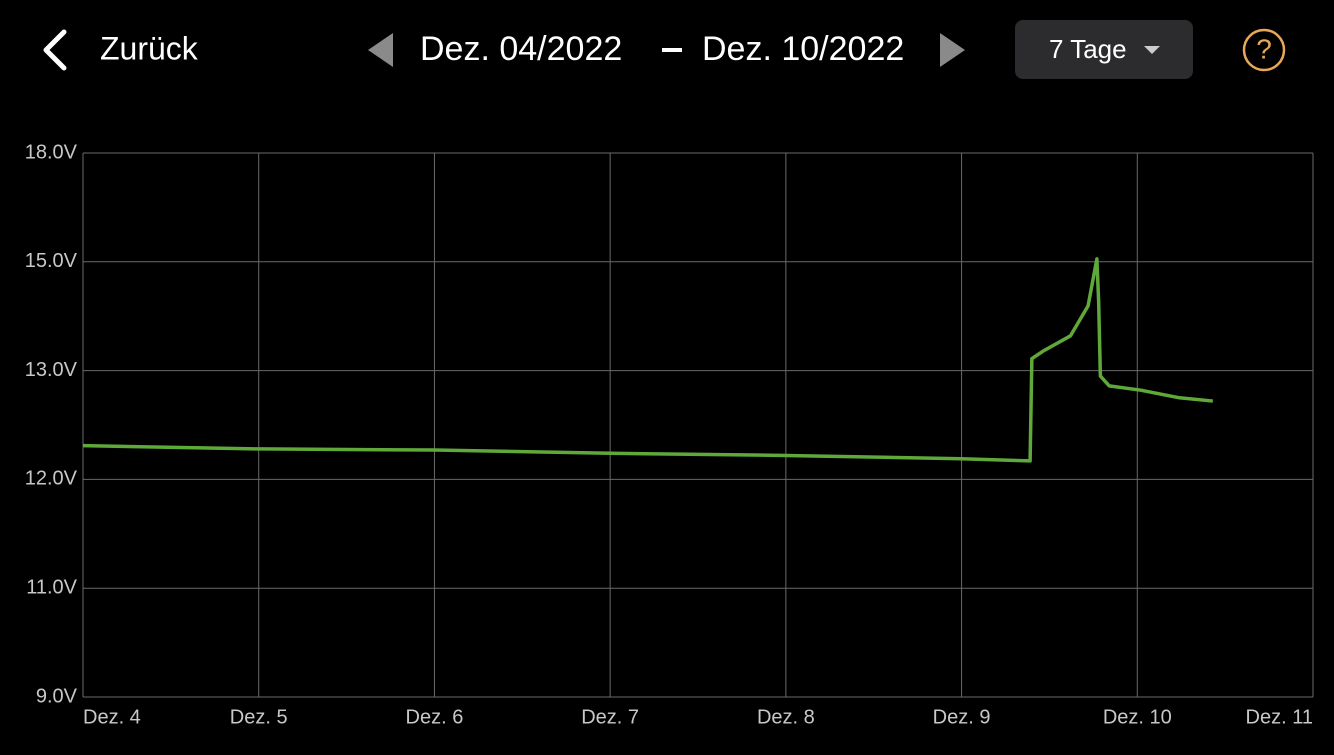 The image size is (1334, 755). I want to click on y-tick-label: 18.0V, so click(51, 152).